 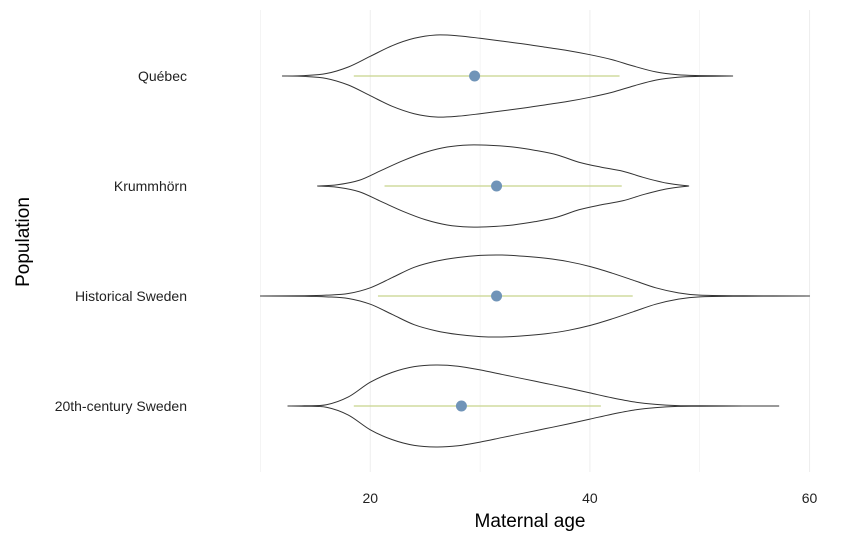 What do you see at coordinates (479, 241) in the screenshot?
I see `point-estimates` at bounding box center [479, 241].